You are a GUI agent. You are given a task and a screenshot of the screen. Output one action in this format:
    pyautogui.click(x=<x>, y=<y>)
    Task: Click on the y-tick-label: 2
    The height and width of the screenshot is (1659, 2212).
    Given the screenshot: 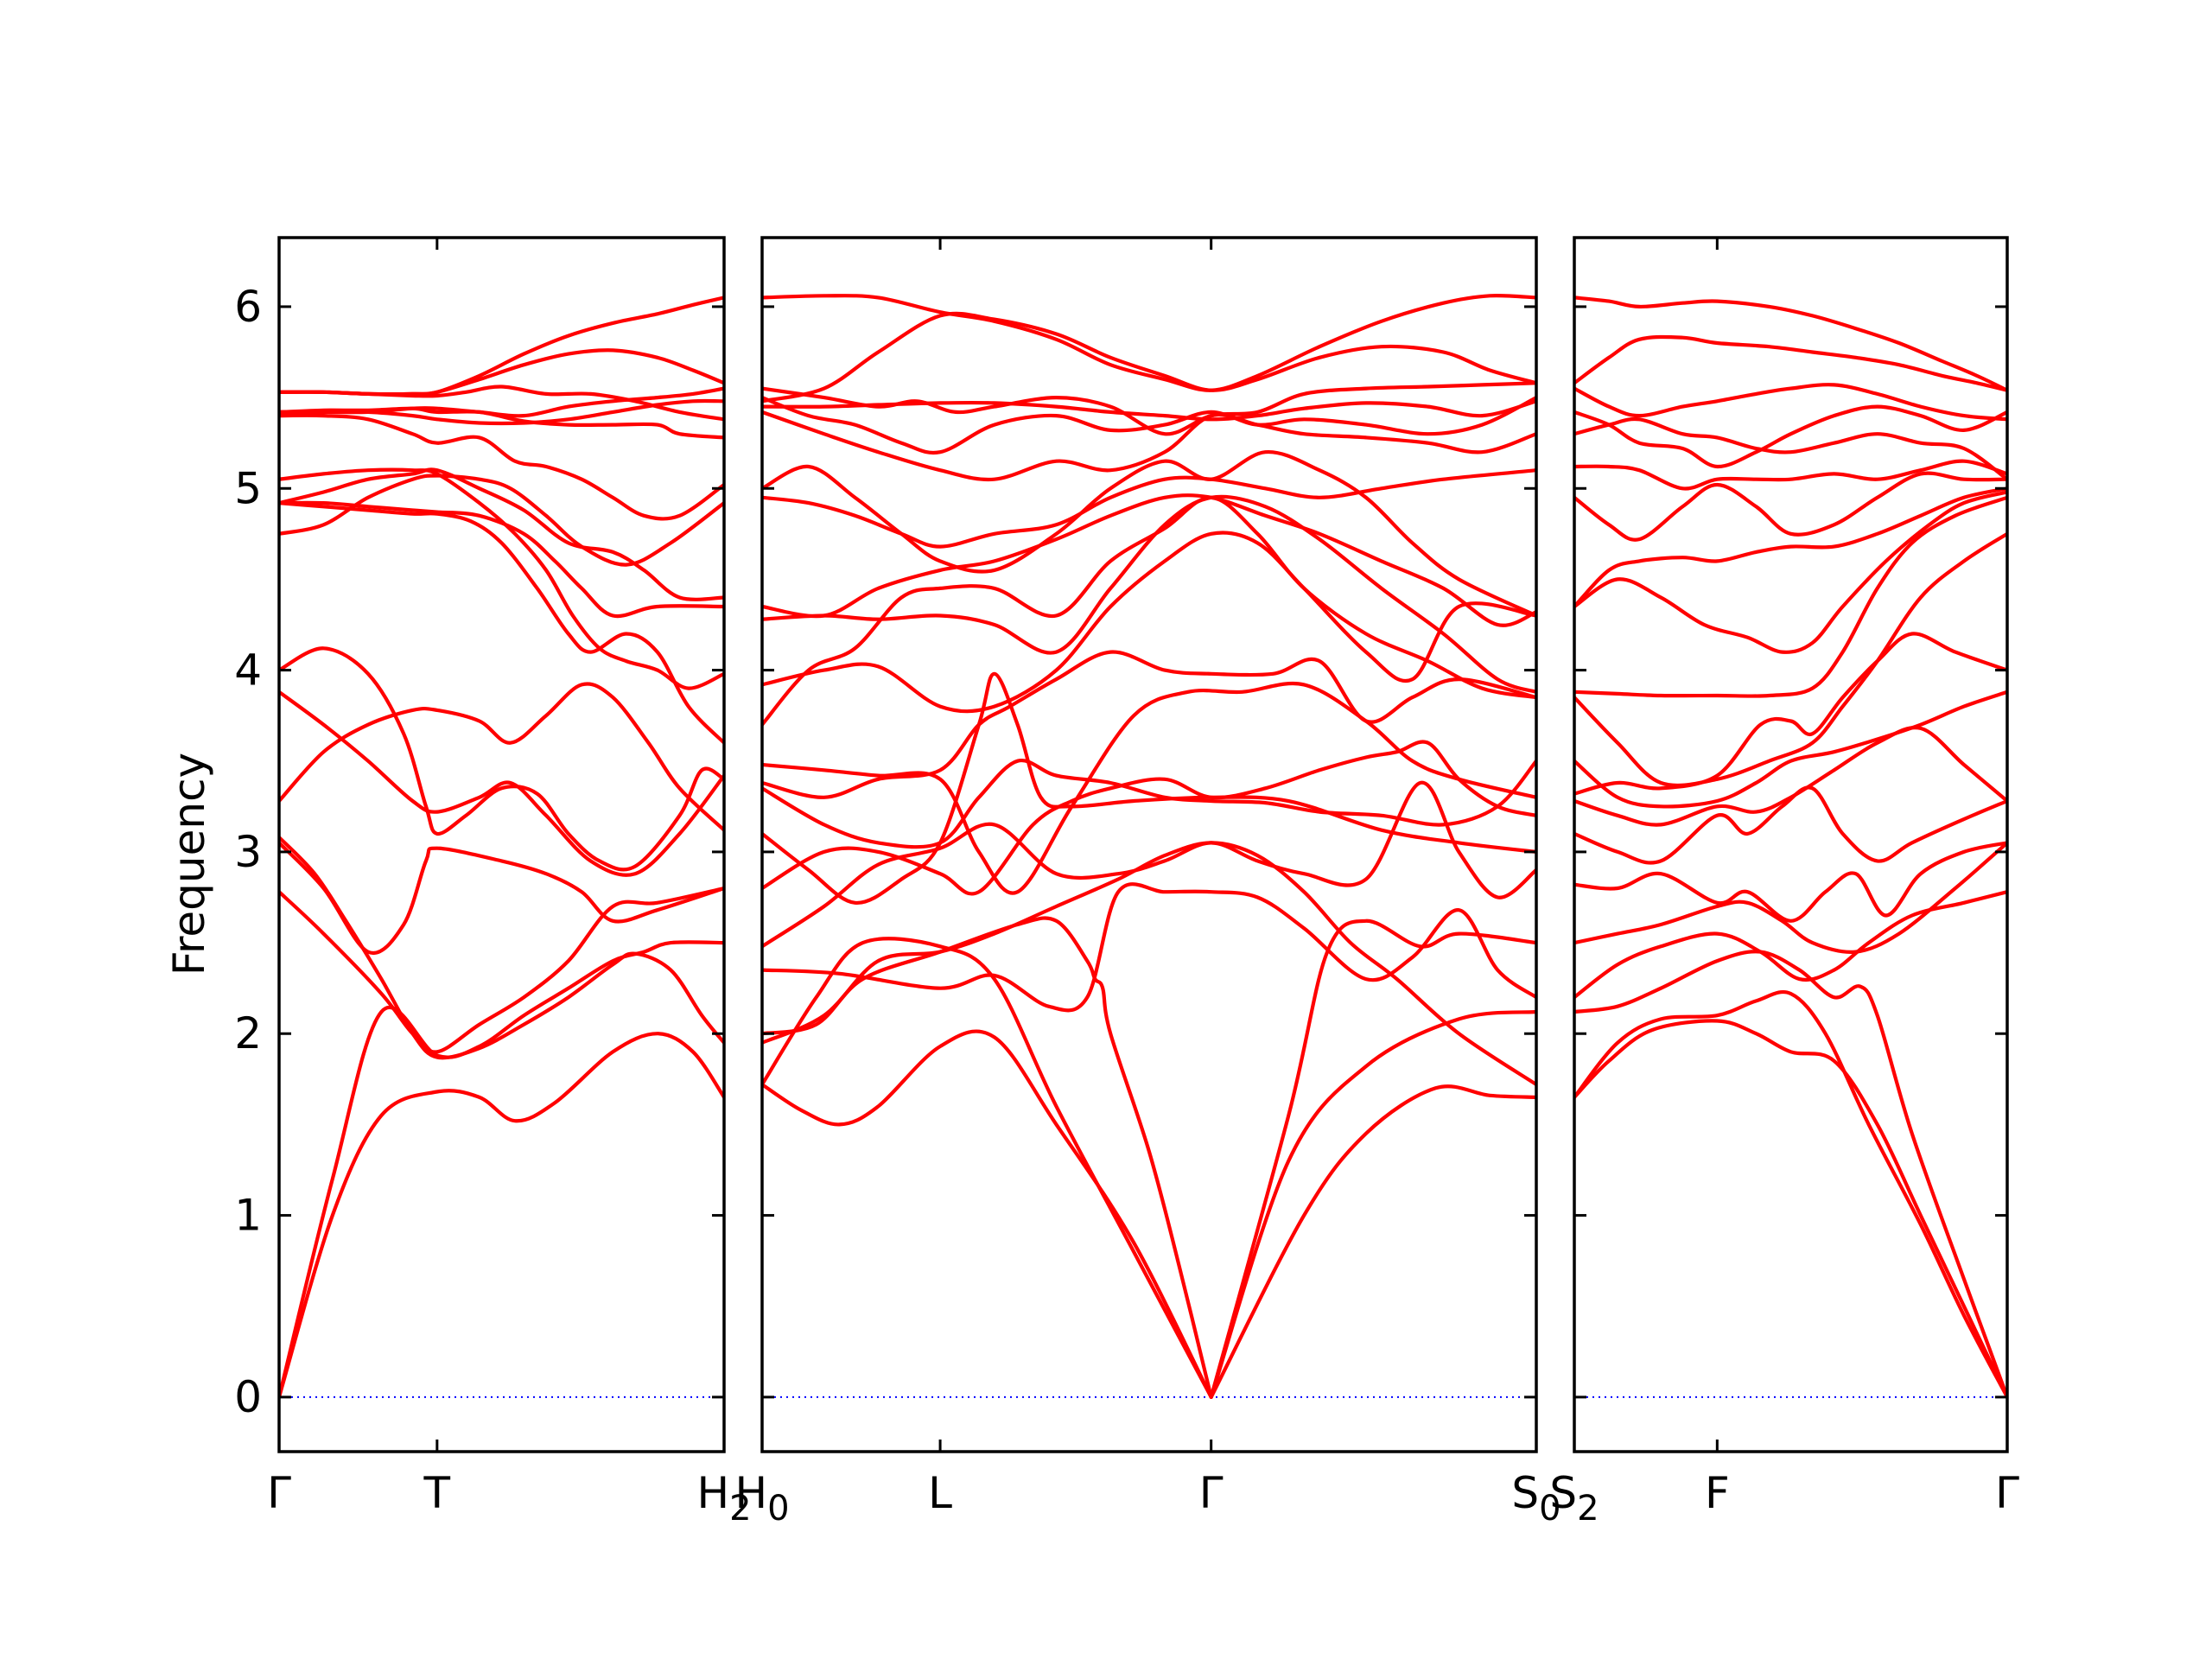 What is the action you would take?
    pyautogui.click(x=248, y=1033)
    